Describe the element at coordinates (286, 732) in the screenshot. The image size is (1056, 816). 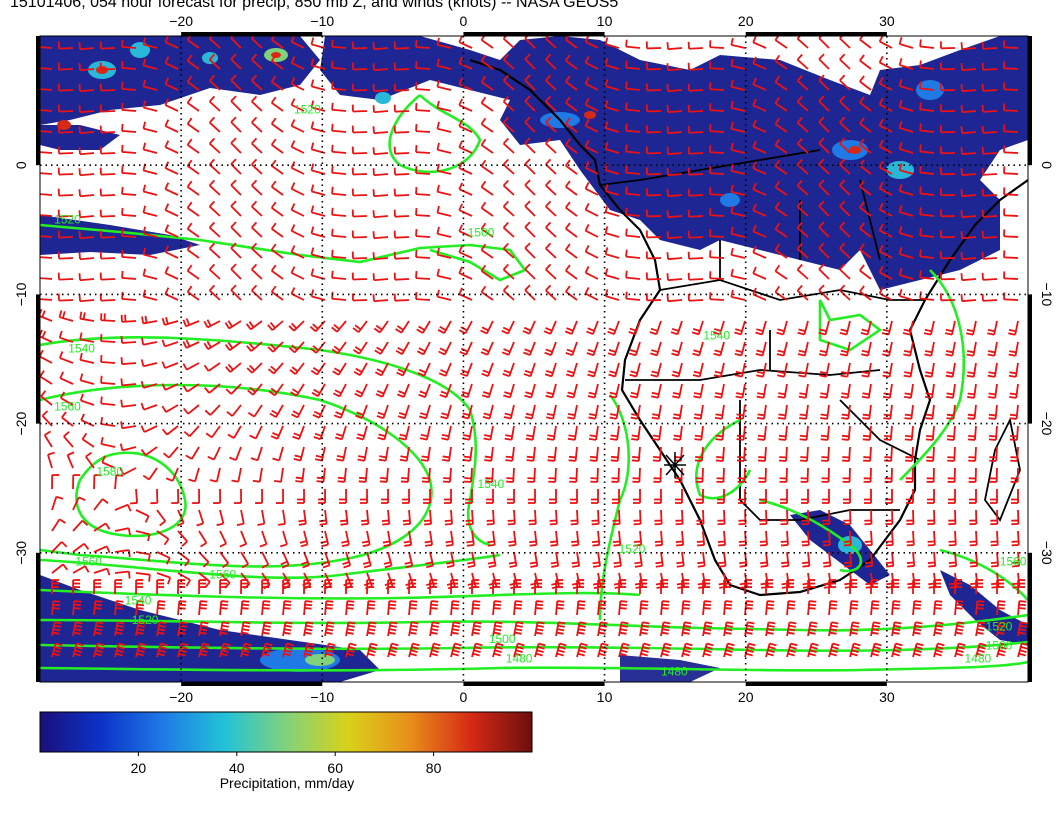
I see `colorbar` at that location.